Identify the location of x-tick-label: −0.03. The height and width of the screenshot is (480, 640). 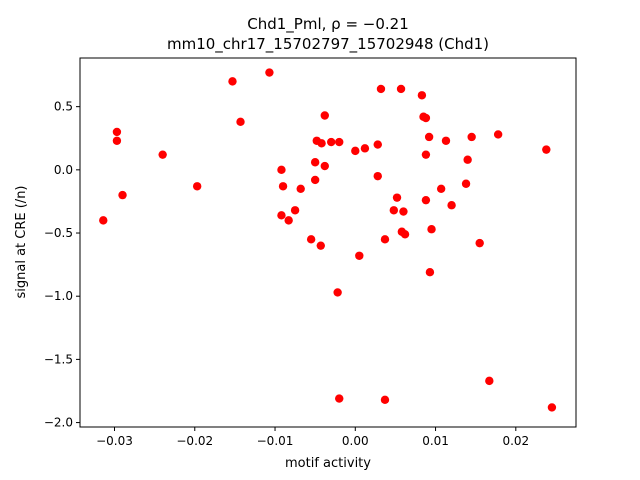
(114, 441).